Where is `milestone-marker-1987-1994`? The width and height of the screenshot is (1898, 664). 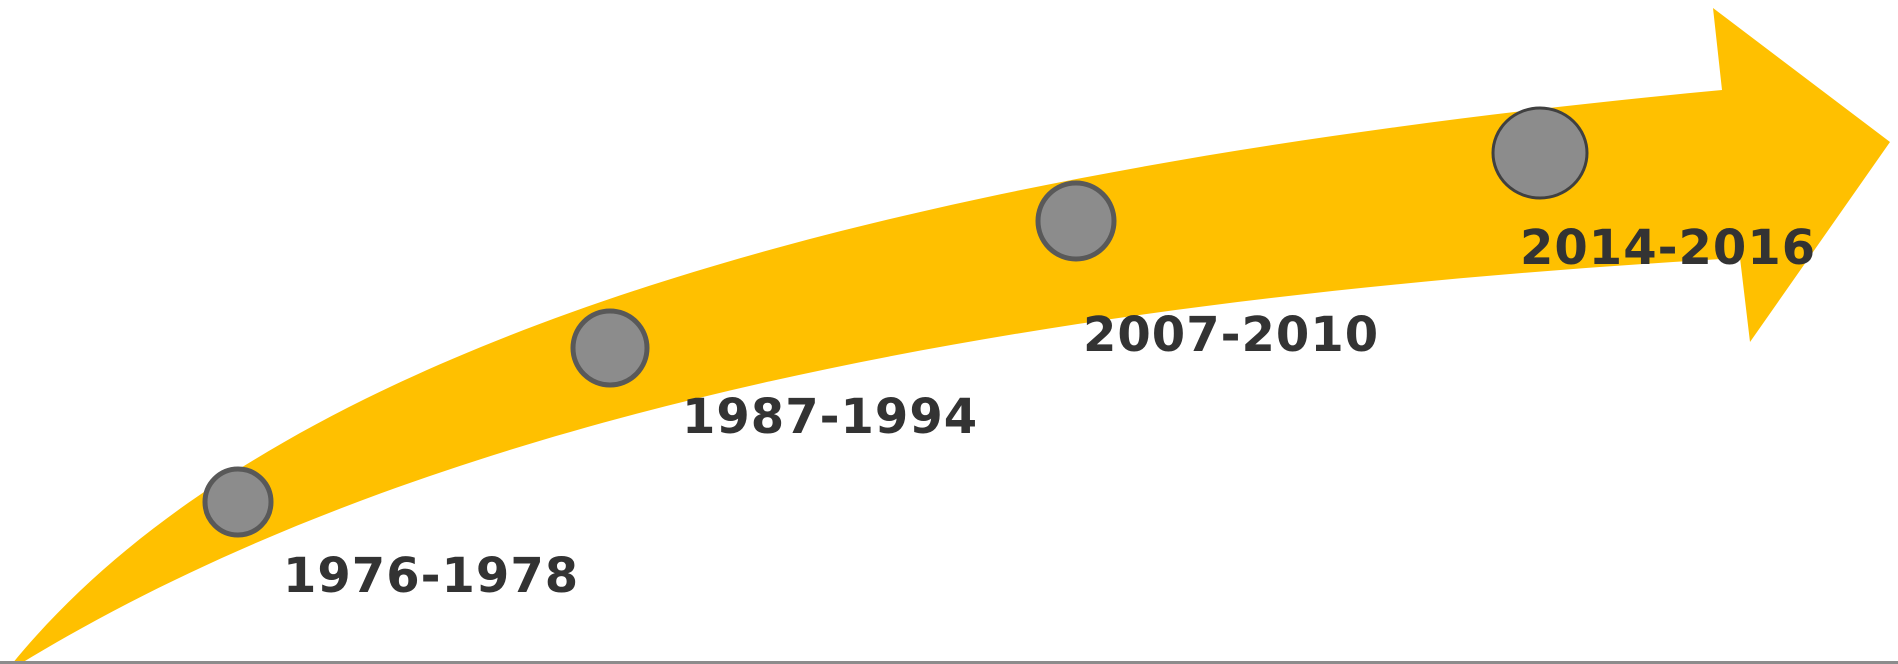 milestone-marker-1987-1994 is located at coordinates (610, 348).